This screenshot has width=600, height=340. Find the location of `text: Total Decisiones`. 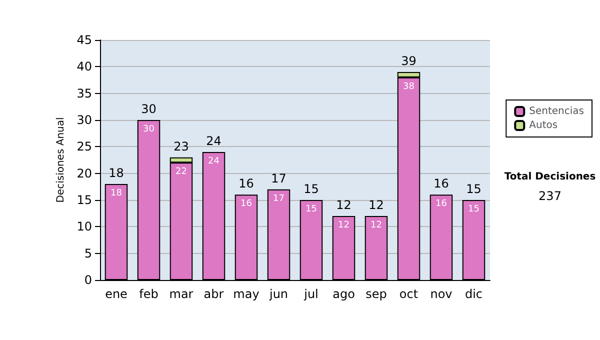

text: Total Decisiones is located at coordinates (550, 177).